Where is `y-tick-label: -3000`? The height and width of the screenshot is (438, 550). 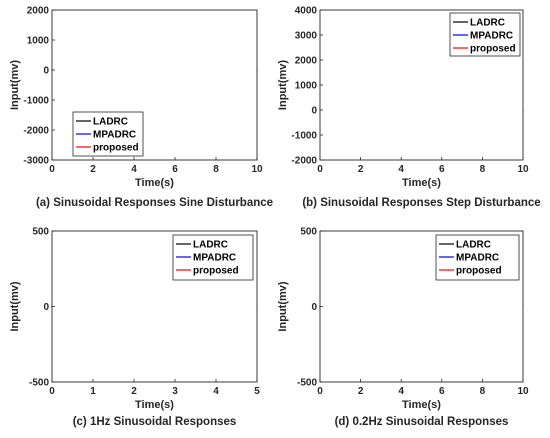
y-tick-label: -3000 is located at coordinates (36, 161).